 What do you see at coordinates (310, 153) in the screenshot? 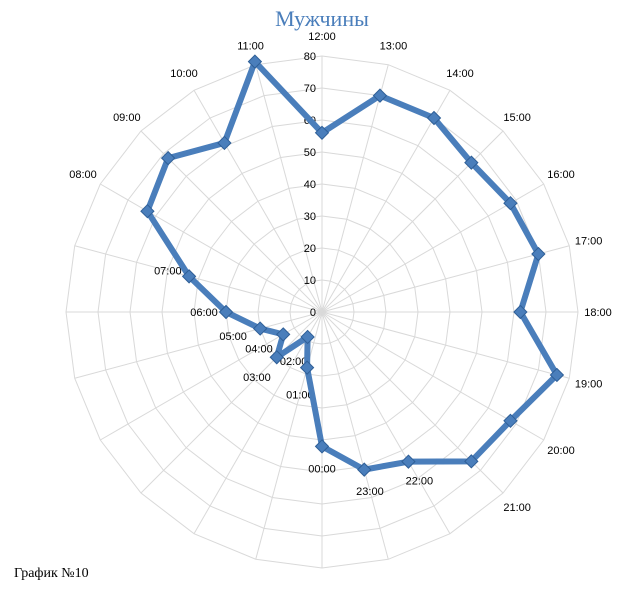
I see `tick-label: 50` at bounding box center [310, 153].